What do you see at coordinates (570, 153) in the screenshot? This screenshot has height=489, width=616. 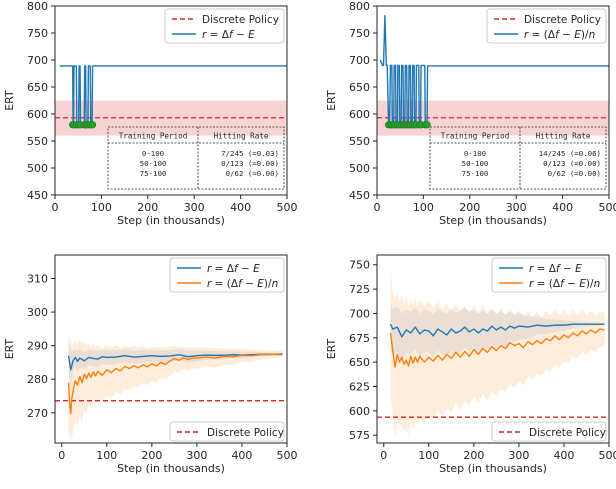 I see `table-rate-cell: 14/245 (=0.06)` at bounding box center [570, 153].